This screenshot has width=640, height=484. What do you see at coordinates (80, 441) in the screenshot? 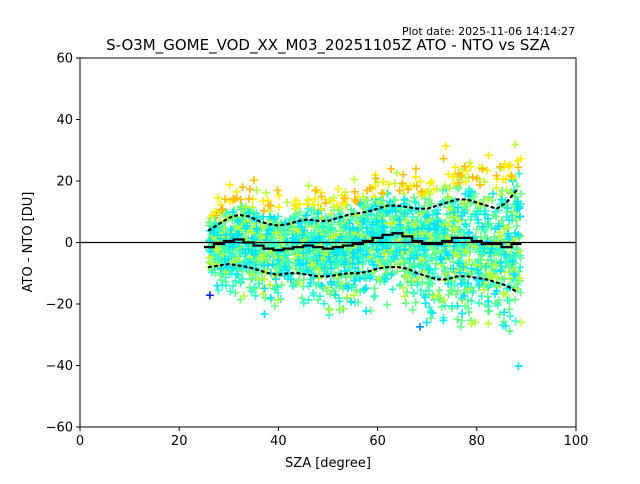
I see `x-tick-label: 0` at bounding box center [80, 441].